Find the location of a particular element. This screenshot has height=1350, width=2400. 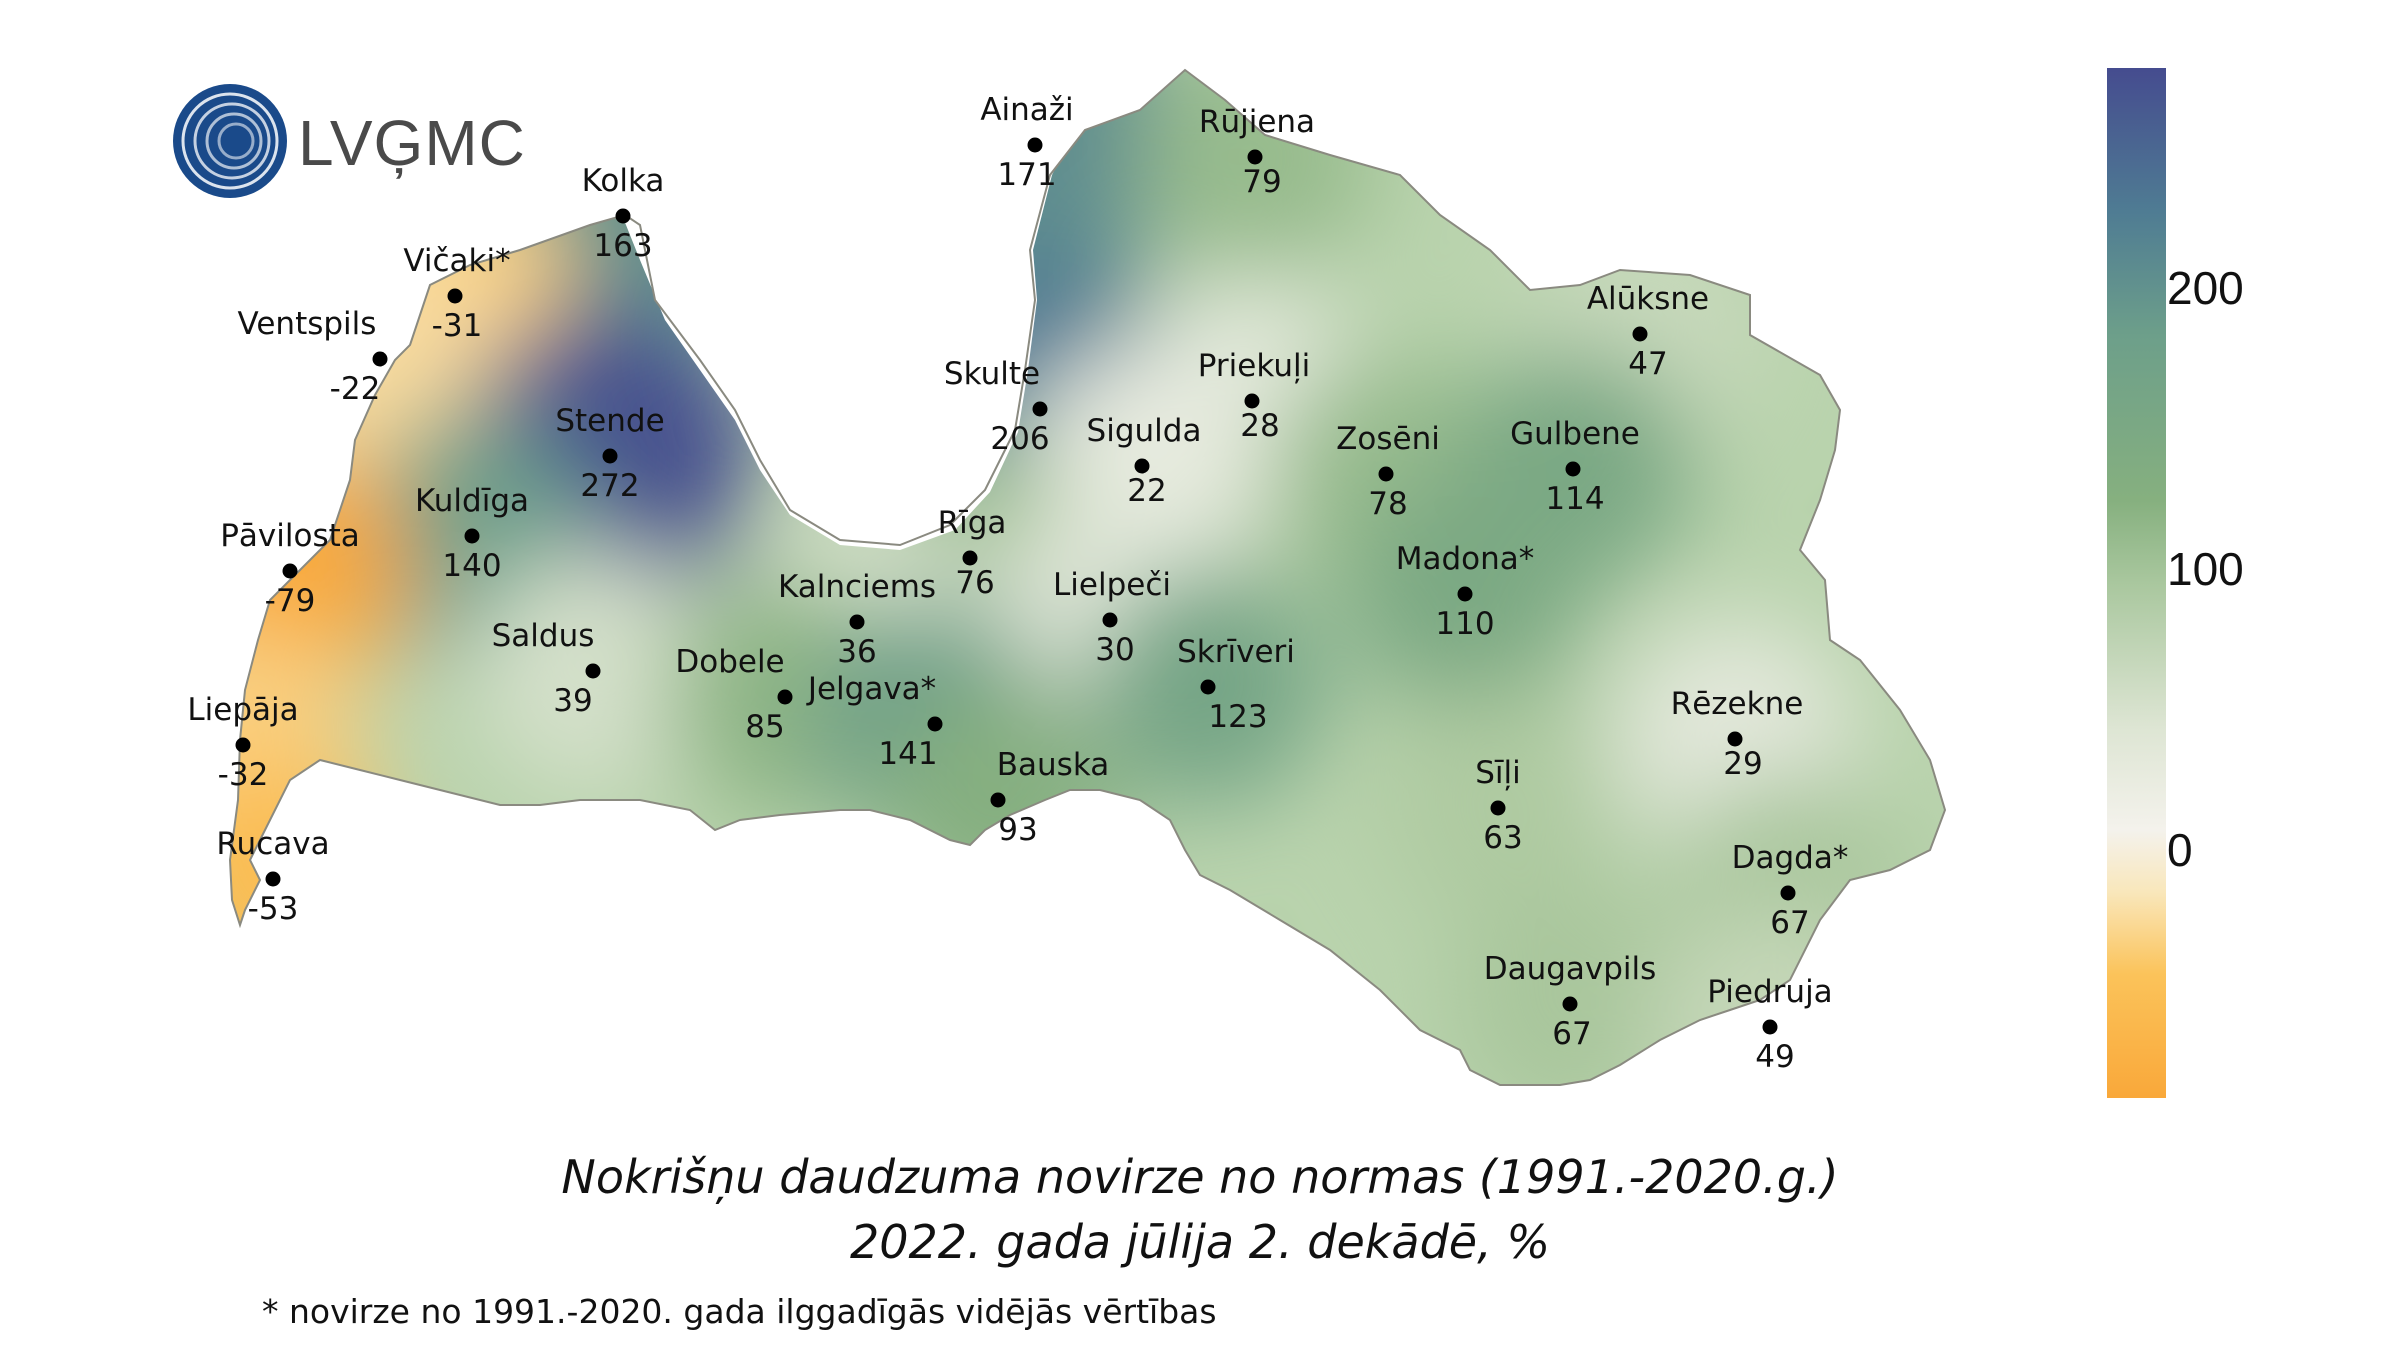

station-name: Ainaži is located at coordinates (1026, 110).